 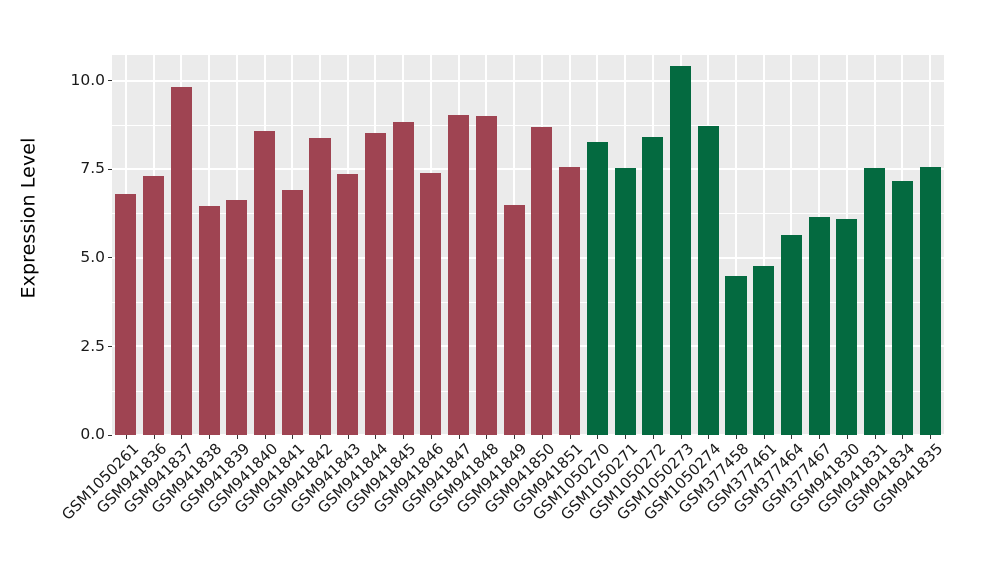 I want to click on y-axis-tick-label: 5.0, so click(x=92, y=257).